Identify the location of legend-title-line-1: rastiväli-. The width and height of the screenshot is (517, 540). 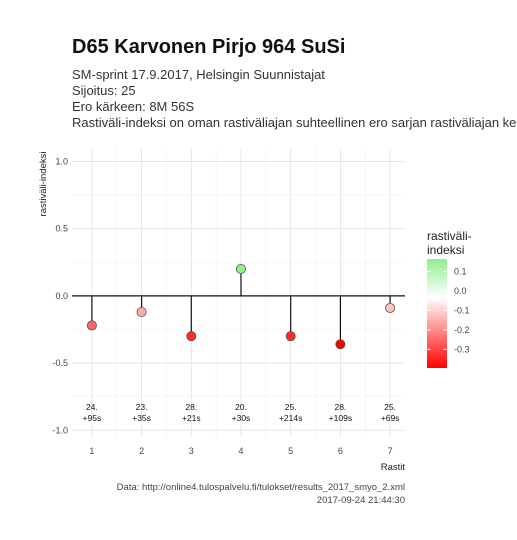
(449, 236).